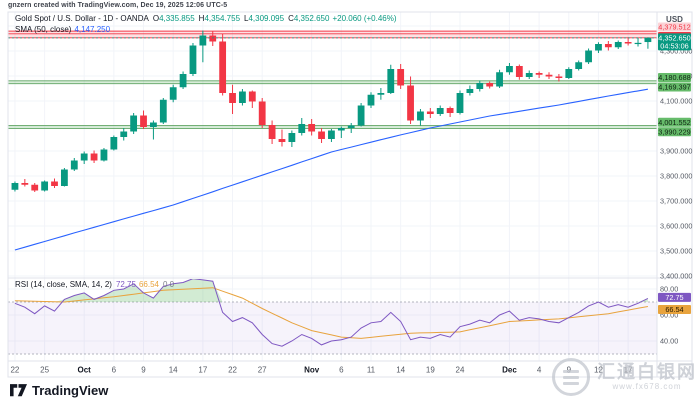 The image size is (700, 404). What do you see at coordinates (173, 370) in the screenshot?
I see `svg-text: 14` at bounding box center [173, 370].